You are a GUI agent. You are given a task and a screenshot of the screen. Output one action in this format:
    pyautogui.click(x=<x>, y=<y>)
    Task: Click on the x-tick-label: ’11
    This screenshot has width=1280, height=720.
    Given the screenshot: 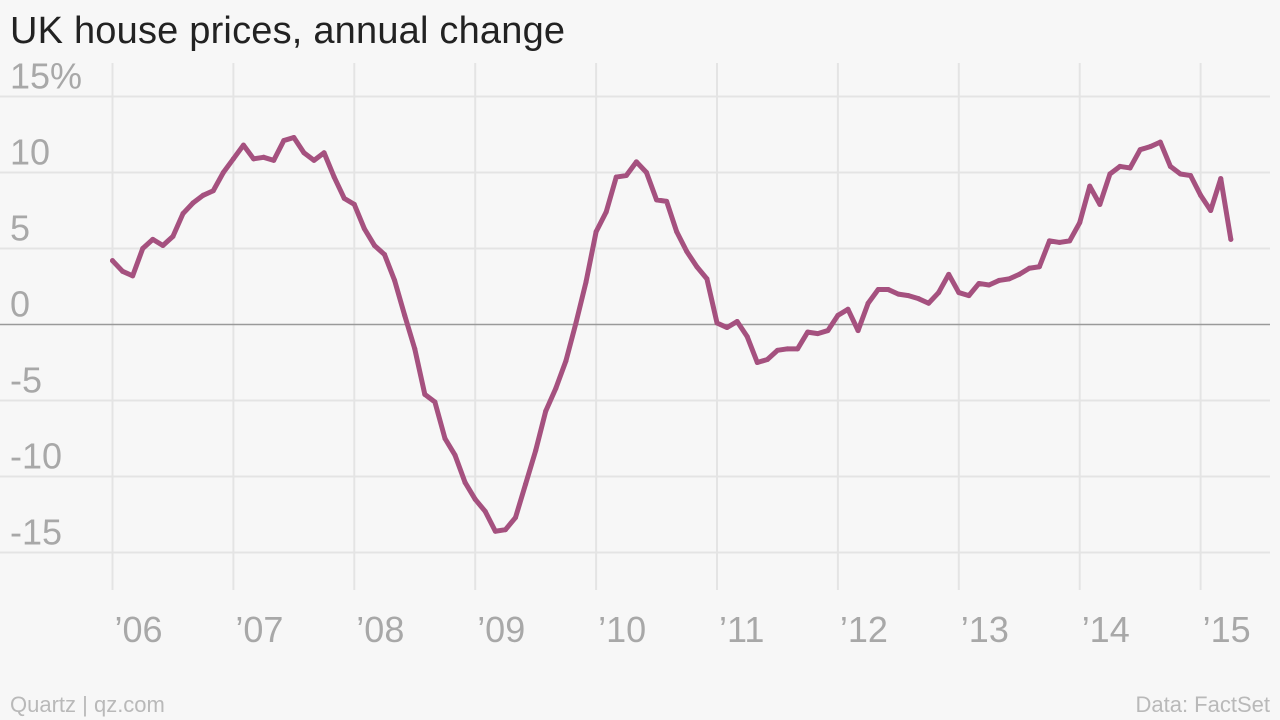 What is the action you would take?
    pyautogui.click(x=741, y=629)
    